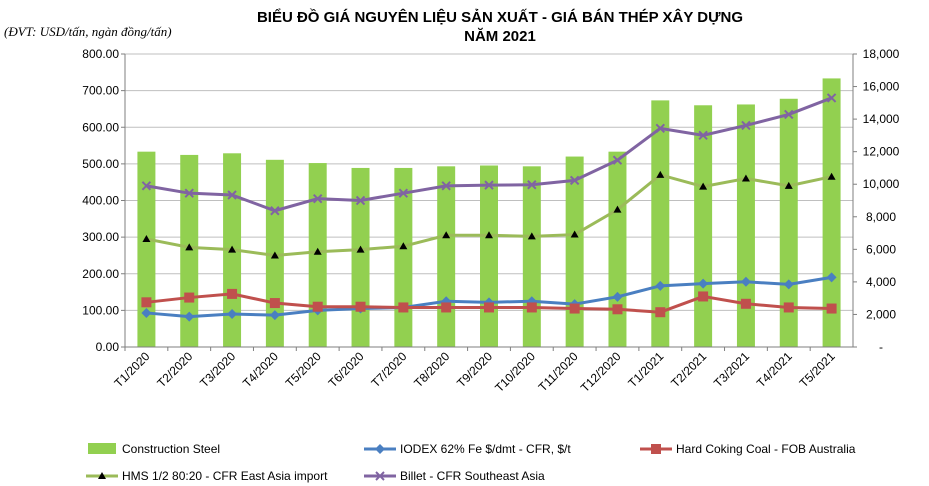 This screenshot has height=486, width=929. I want to click on x-tick-label: T1/2020, so click(131, 369).